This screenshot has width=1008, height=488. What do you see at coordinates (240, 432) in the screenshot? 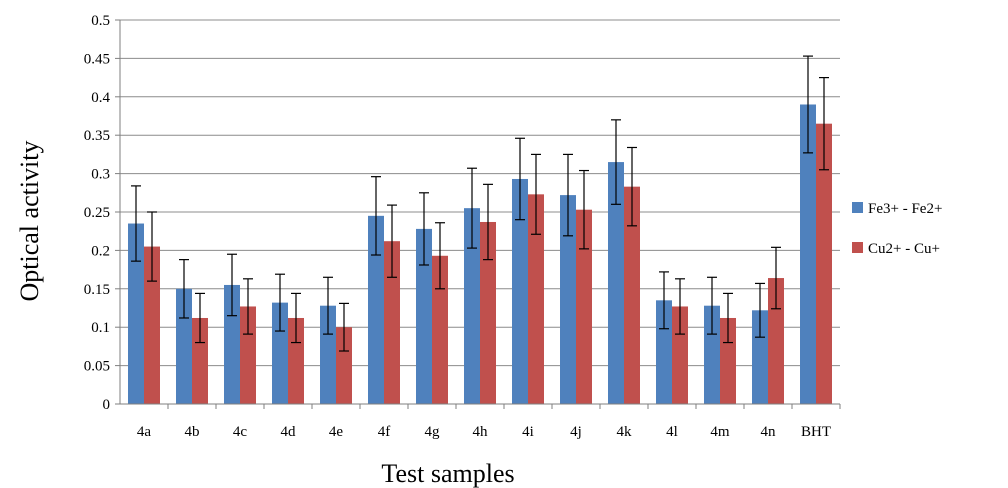
I see `x-tick-label: 4c` at bounding box center [240, 432].